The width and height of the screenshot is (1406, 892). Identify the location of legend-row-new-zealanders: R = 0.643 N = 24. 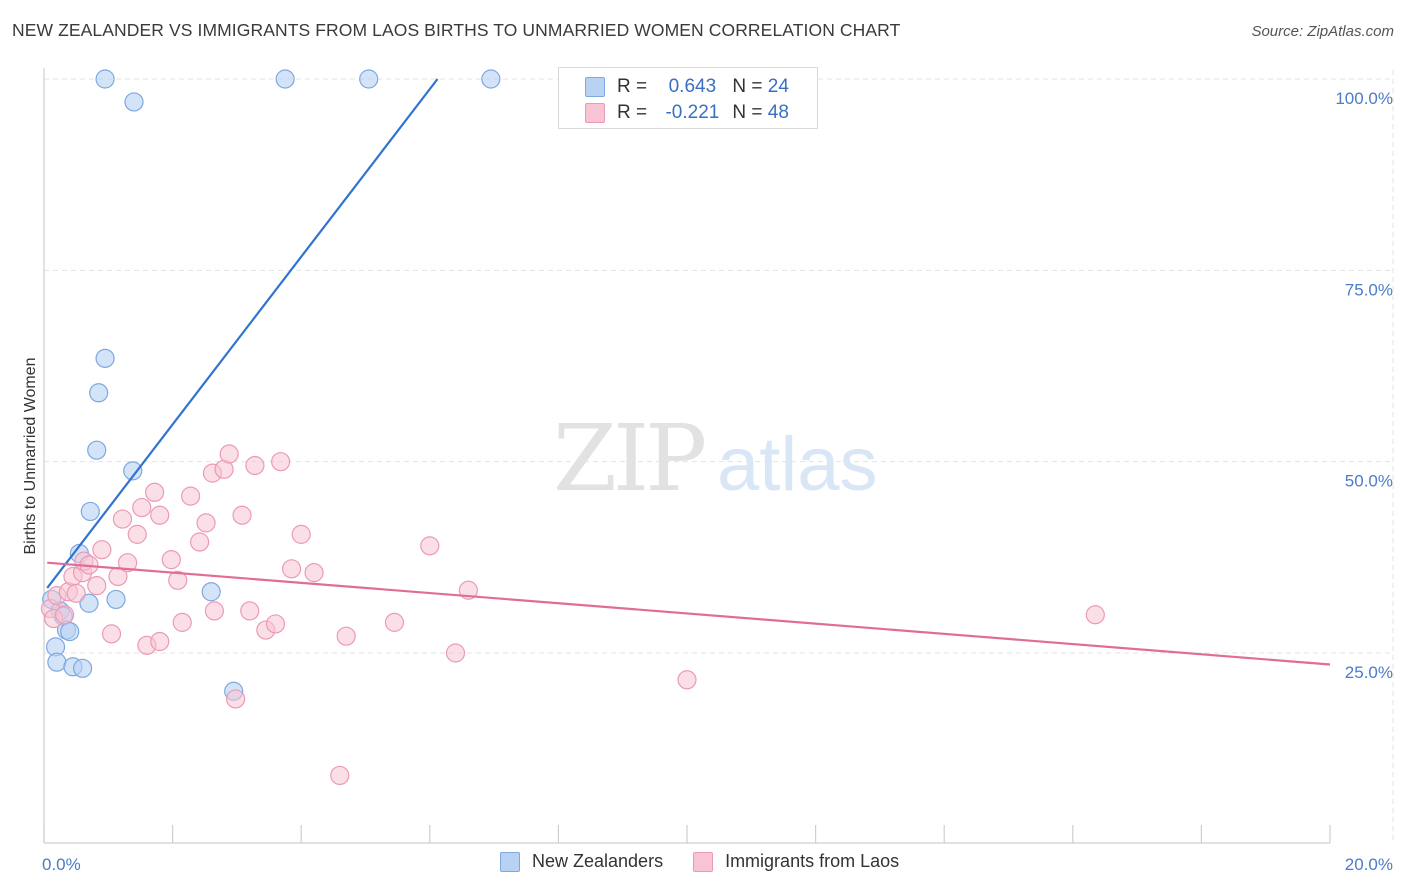
(687, 87).